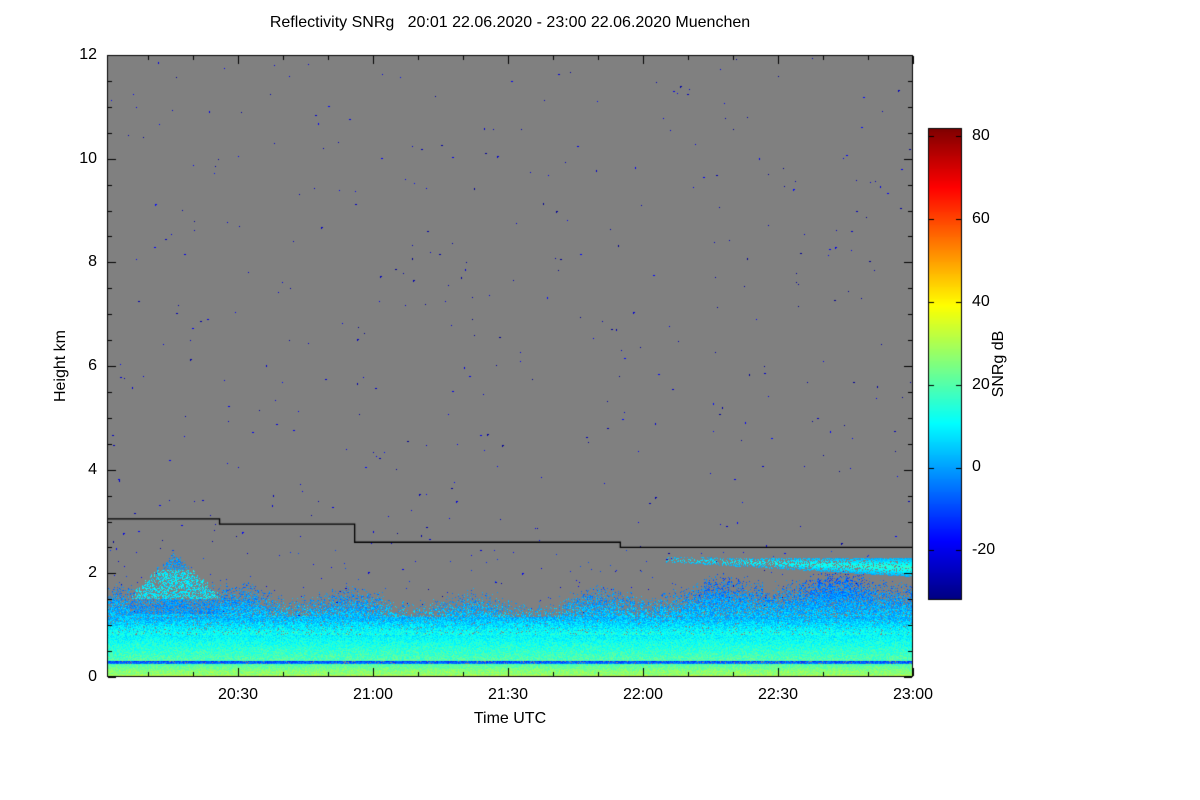 This screenshot has width=1200, height=800. Describe the element at coordinates (510, 718) in the screenshot. I see `x-axis-label: Time UTC` at that location.